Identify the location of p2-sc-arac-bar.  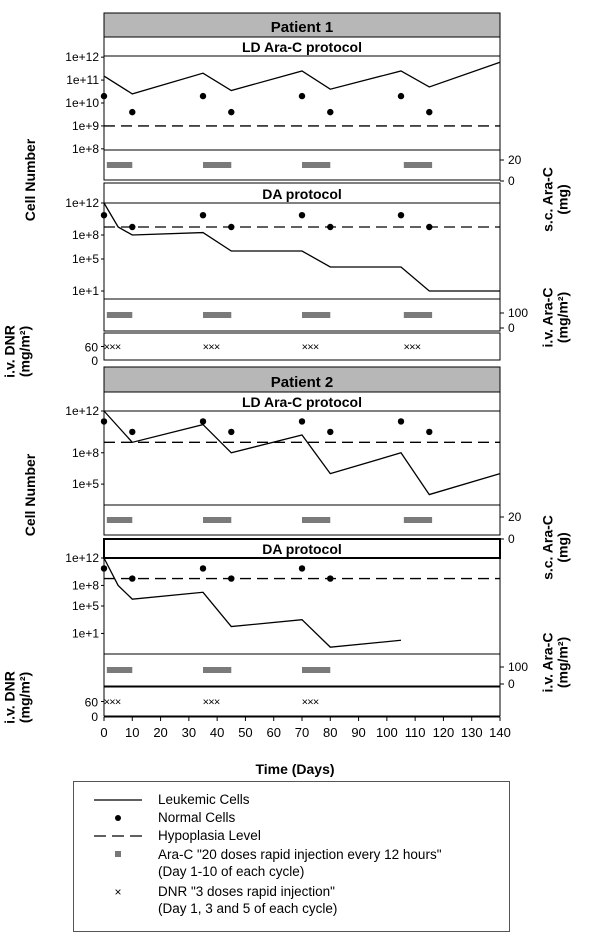
(119, 520).